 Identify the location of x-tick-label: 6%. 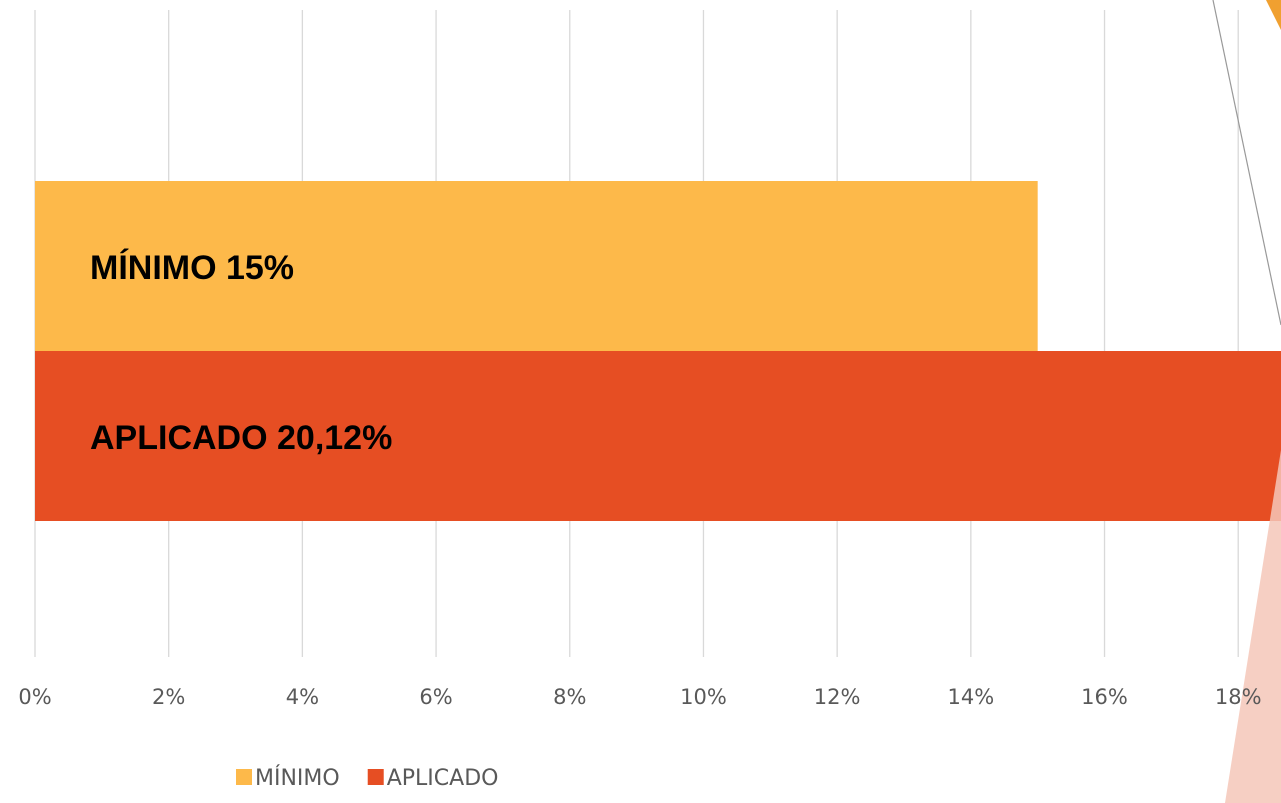
(435, 697).